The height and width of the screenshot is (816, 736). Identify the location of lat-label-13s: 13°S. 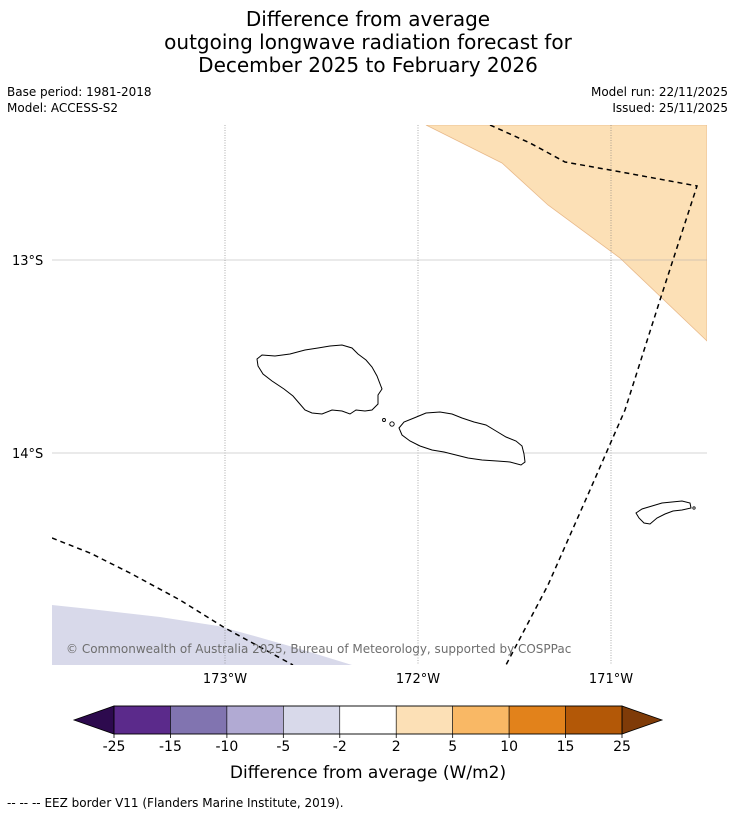
(27, 261).